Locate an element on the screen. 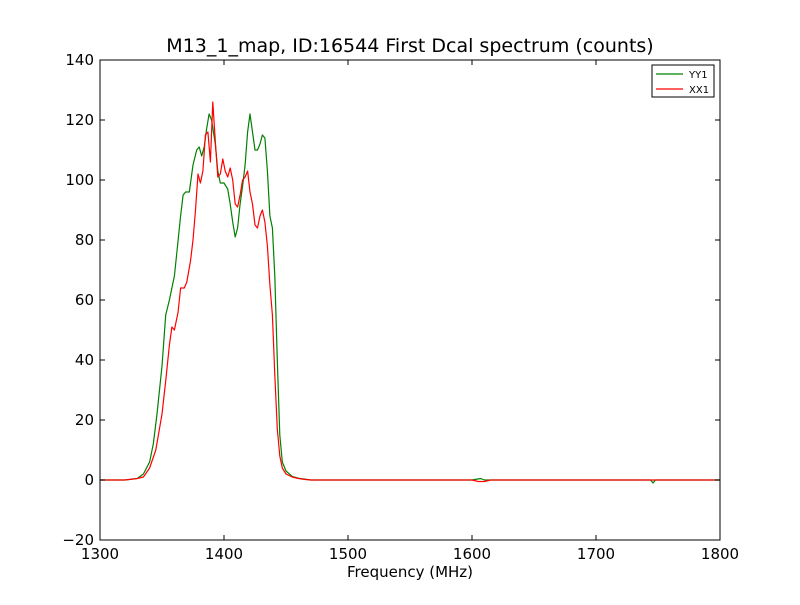 The image size is (800, 605). legend-label-yy1: YY1 is located at coordinates (698, 75).